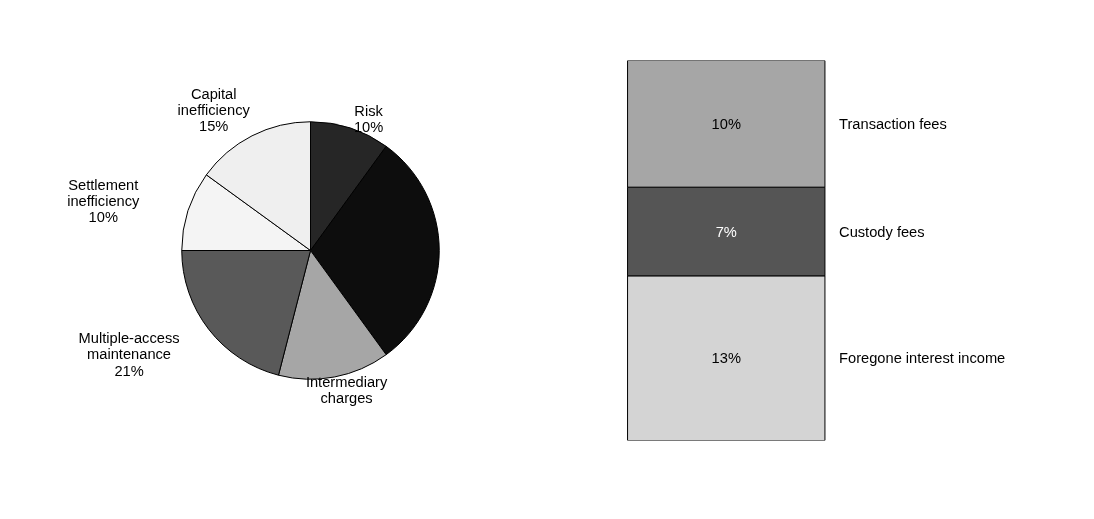 This screenshot has width=1094, height=519. I want to click on slice-label: Risk, so click(369, 110).